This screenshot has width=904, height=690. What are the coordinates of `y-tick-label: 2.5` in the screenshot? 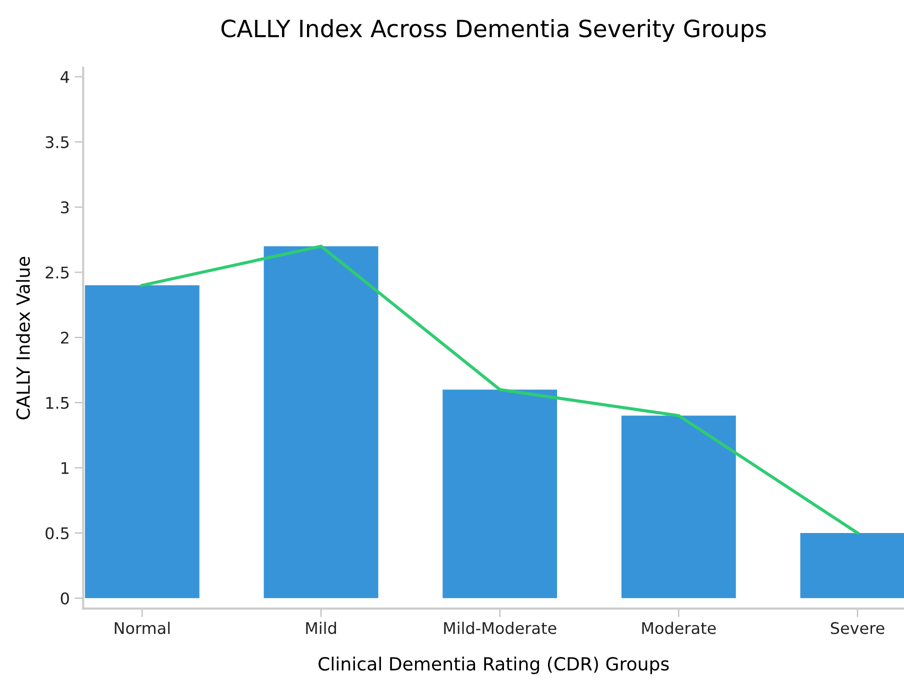 It's located at (57, 272).